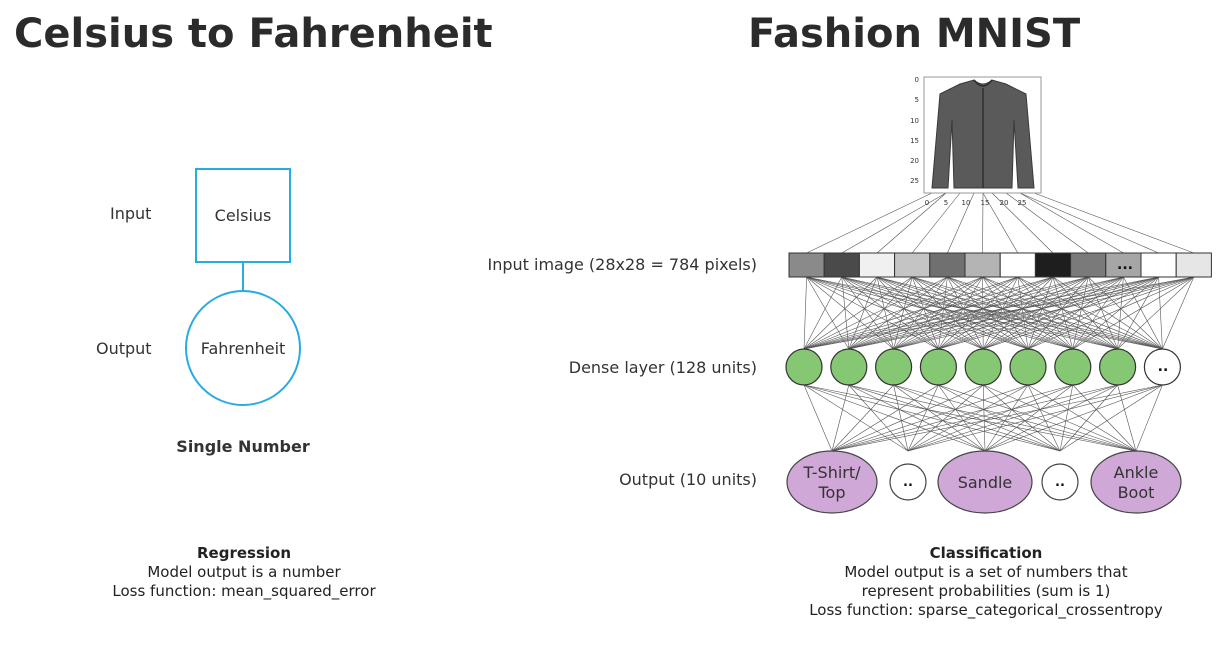 This screenshot has height=648, width=1217. Describe the element at coordinates (243, 553) in the screenshot. I see `regression-caption-title: Regression` at that location.